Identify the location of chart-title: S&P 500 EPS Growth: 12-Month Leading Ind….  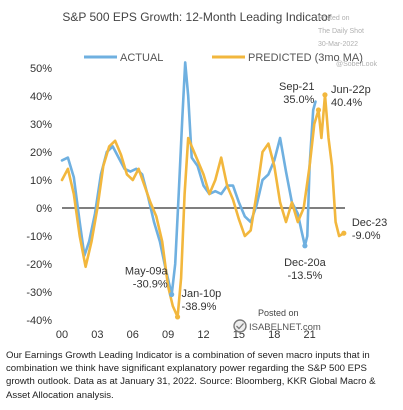
(196, 17).